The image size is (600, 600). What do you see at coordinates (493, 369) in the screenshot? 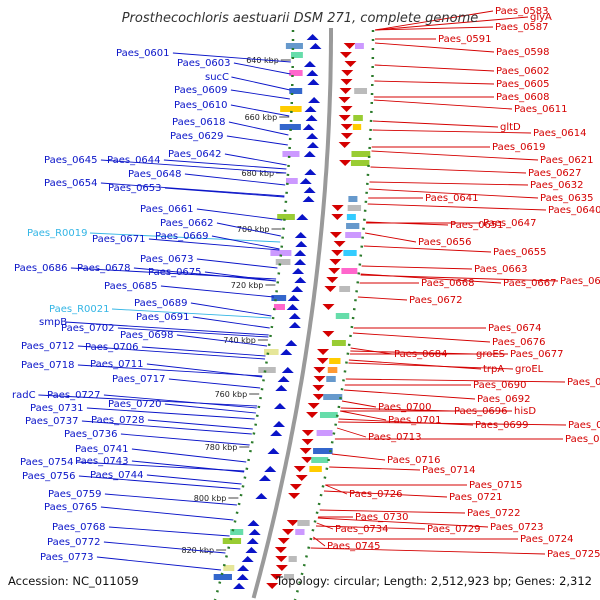
I see `right-gene-label: trpA` at bounding box center [493, 369].